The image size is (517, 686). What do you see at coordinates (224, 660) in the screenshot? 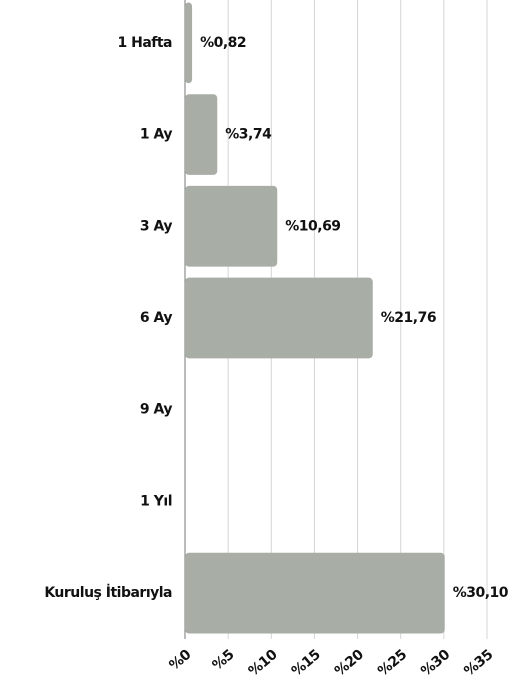
I see `x-tick-label: %5` at bounding box center [224, 660].